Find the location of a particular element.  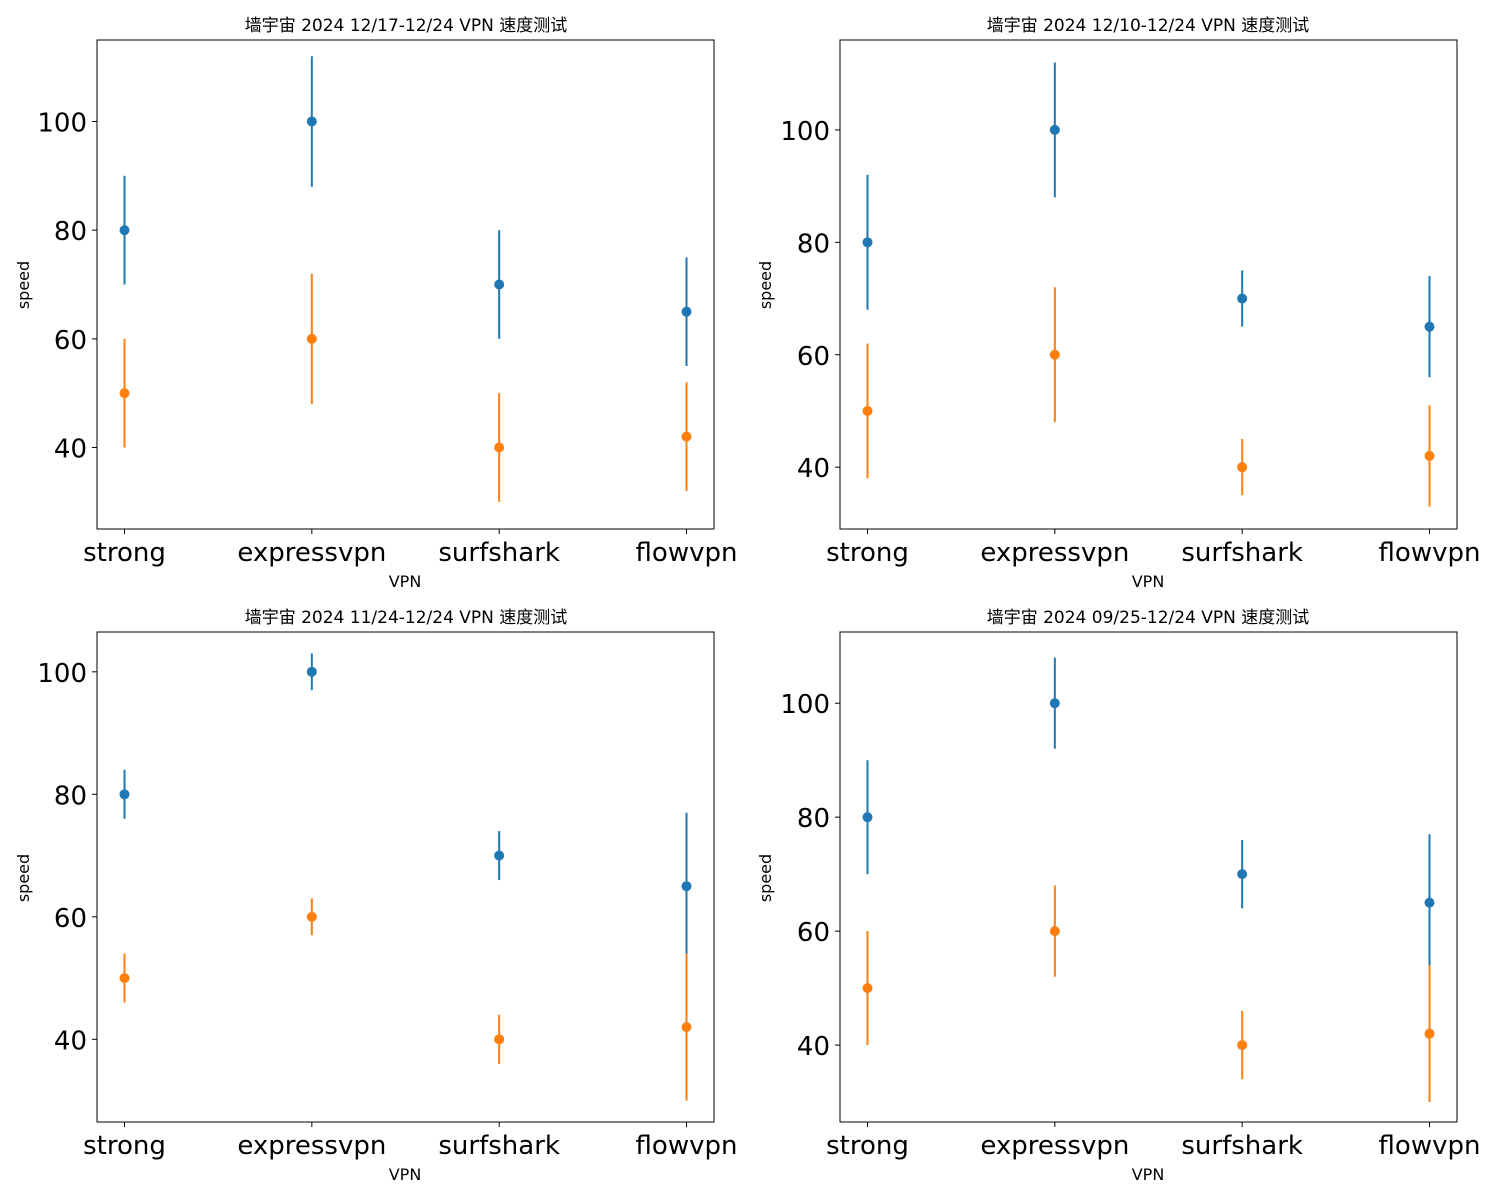

chart-title: 墙宇宙 2024 11/24-12/24 VPN 速度测试 is located at coordinates (406, 618).